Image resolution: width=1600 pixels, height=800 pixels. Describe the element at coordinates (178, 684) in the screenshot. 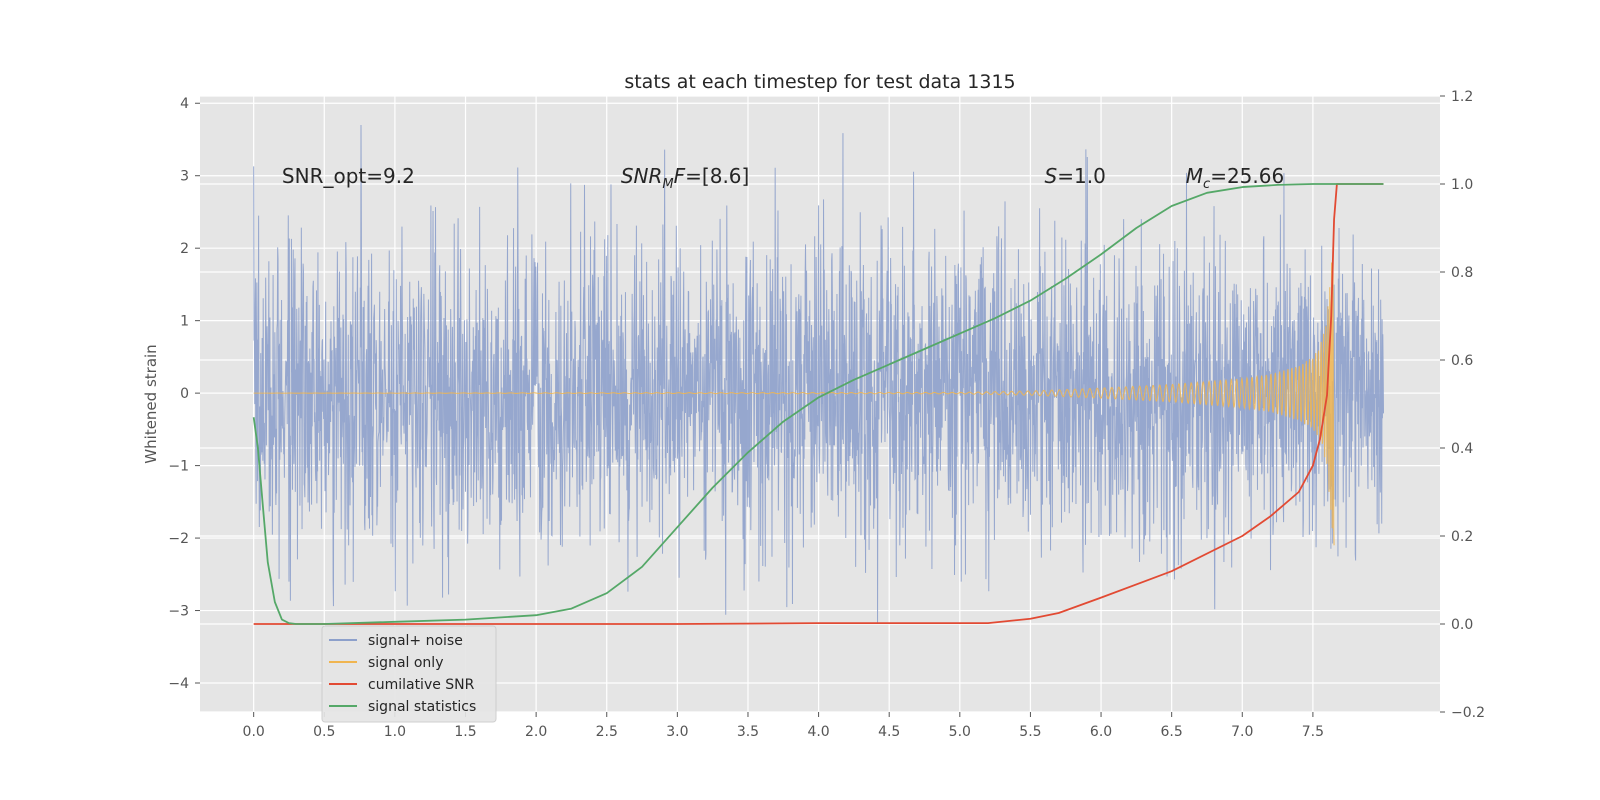

I see `y-tick-label: −4` at that location.